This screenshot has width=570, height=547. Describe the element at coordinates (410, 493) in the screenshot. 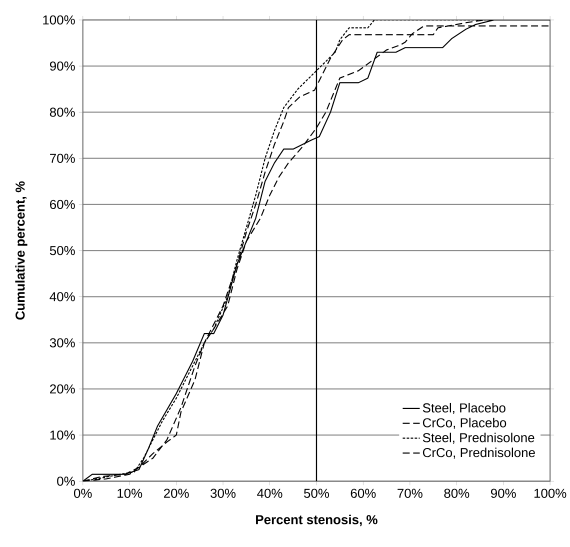

I see `x-tick-label: 70%` at that location.